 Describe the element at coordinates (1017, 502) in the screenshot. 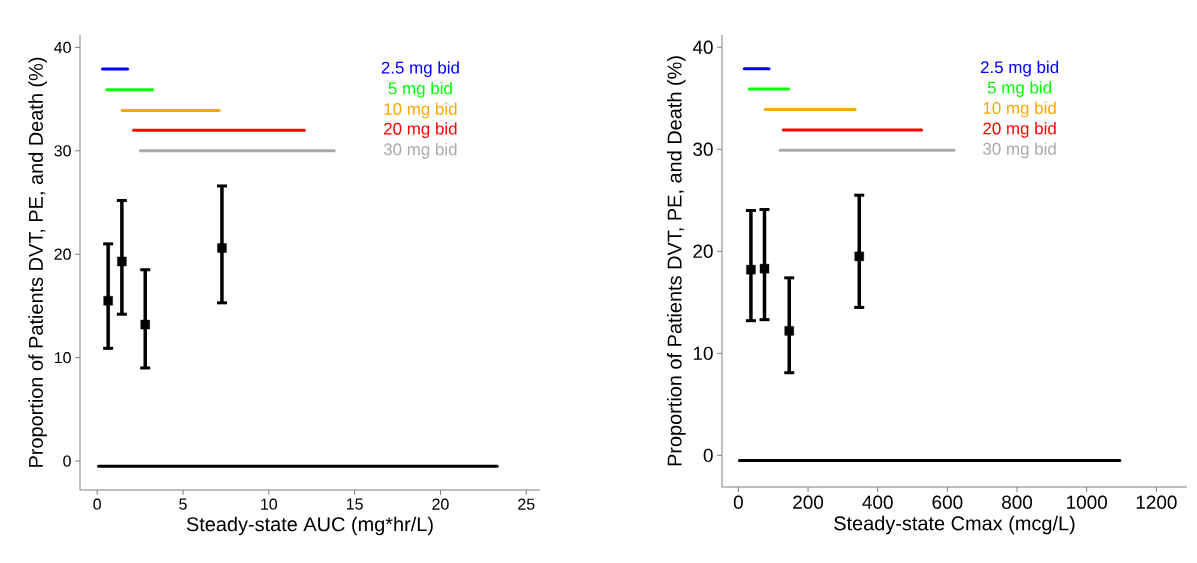

I see `x-tick-label: 800` at that location.